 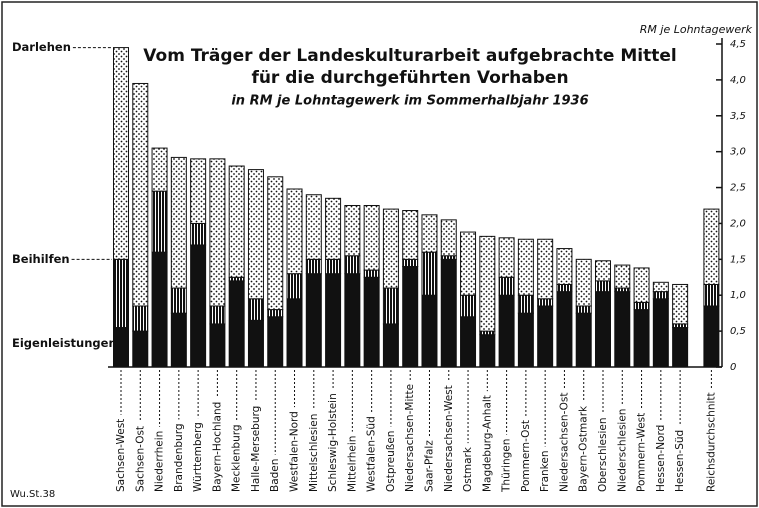 I want to click on x-tick-label: Sachsen-Ost, so click(x=140, y=459).